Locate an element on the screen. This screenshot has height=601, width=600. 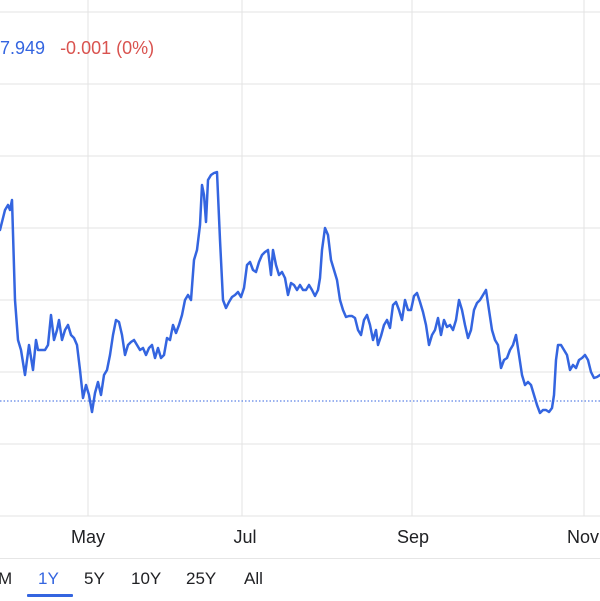
x-tick-label: Jul is located at coordinates (244, 537).